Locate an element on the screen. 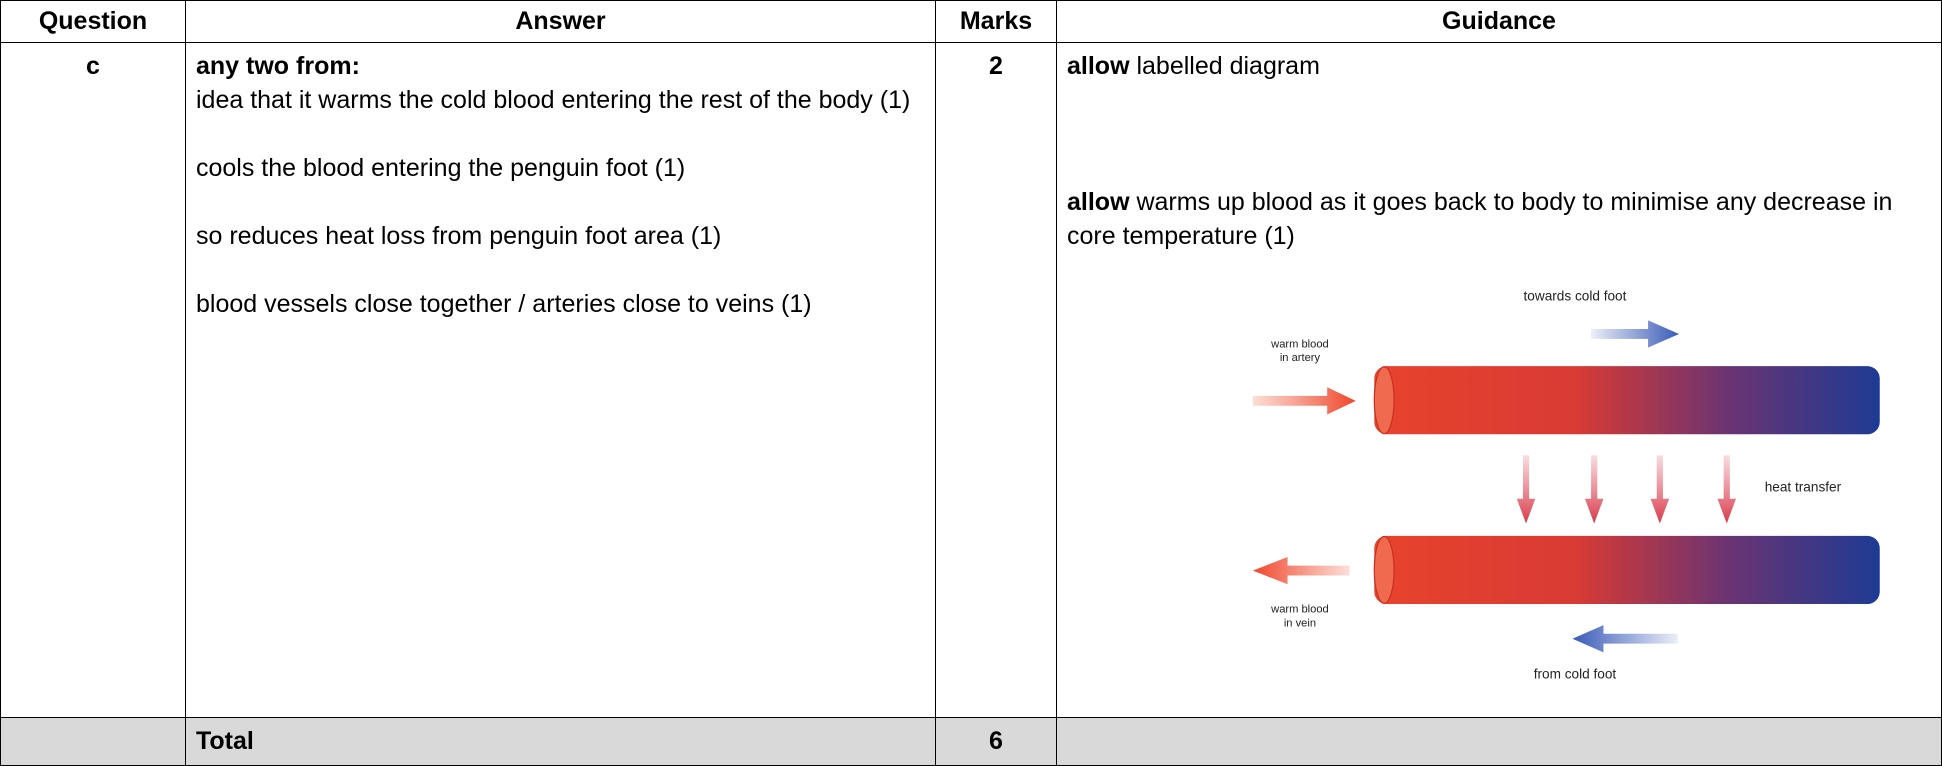 This screenshot has width=1942, height=766. header-cell: Question is located at coordinates (93, 21).